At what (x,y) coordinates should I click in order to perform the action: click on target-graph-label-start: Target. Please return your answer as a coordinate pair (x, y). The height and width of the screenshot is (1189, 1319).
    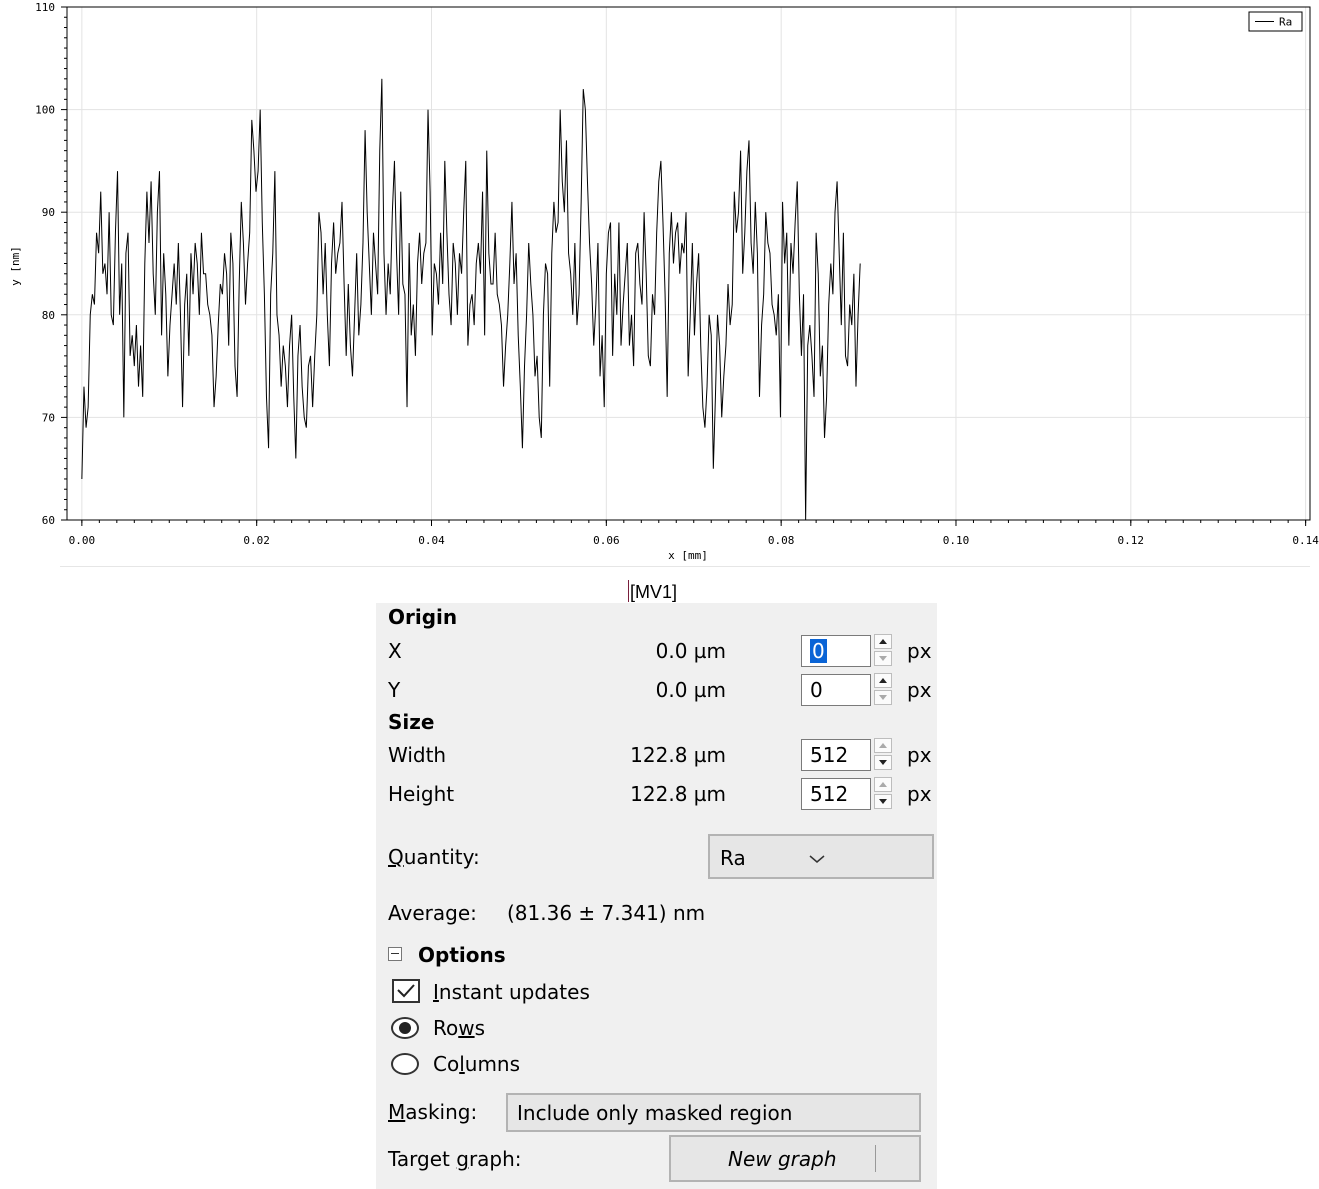
    Looking at the image, I should click on (422, 1159).